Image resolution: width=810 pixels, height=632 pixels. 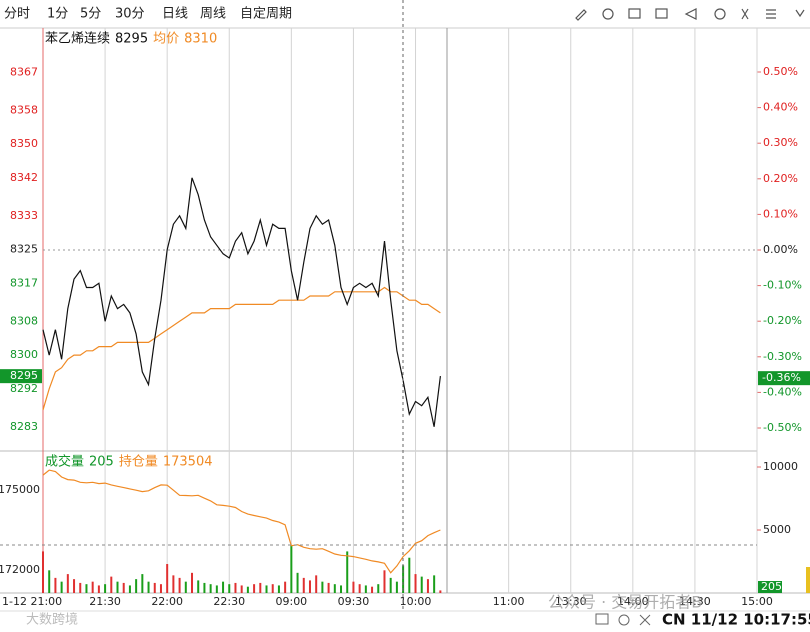 What do you see at coordinates (782, 320) in the screenshot?
I see `y2-tick-label: -0.20%` at bounding box center [782, 320].